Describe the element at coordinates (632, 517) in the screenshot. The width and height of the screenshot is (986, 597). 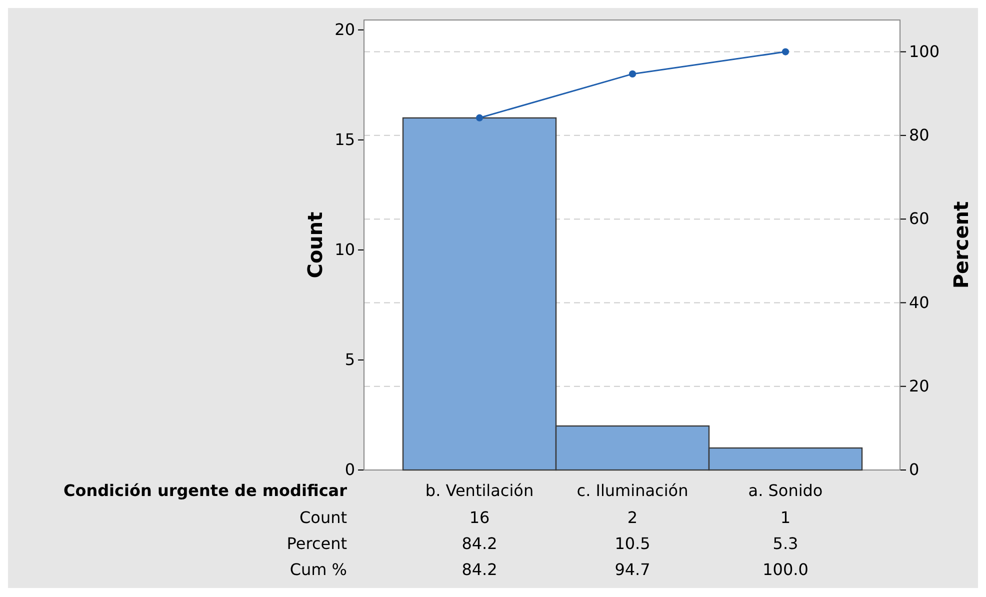
I see `data-label: 2` at that location.